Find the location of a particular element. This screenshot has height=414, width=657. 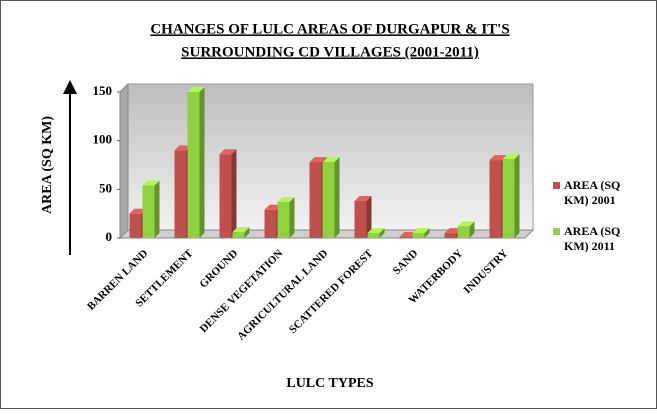

y-tick-label: 150 is located at coordinates (103, 90).